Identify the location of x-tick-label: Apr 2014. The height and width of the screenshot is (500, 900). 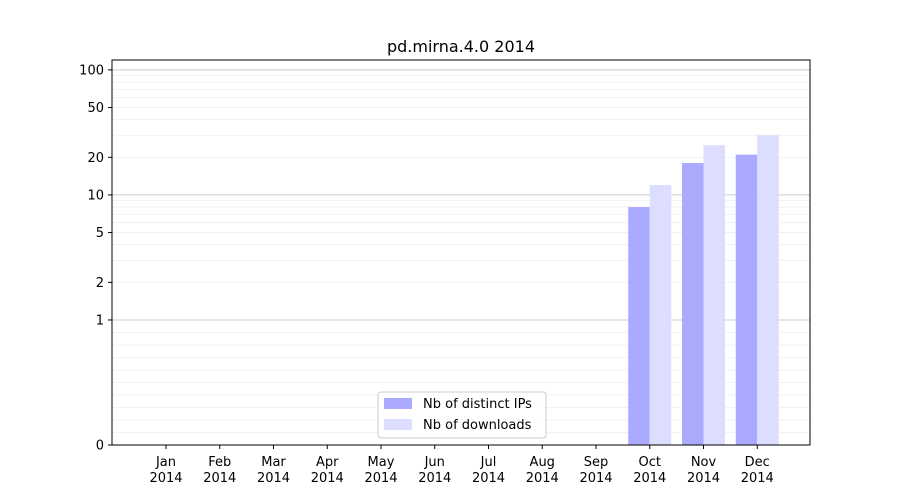
(327, 470).